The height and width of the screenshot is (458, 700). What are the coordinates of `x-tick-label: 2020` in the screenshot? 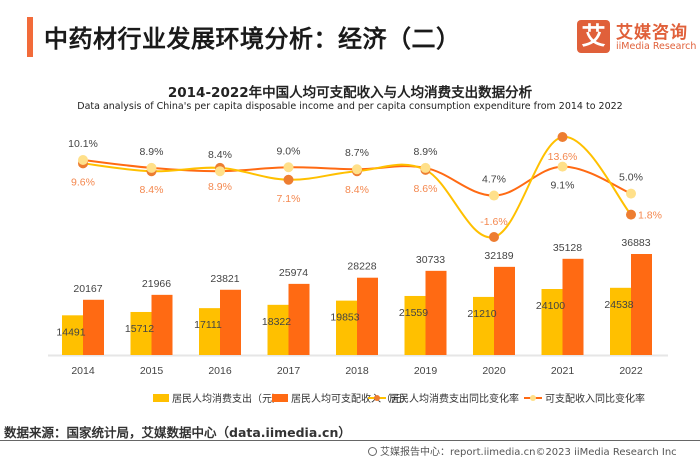 It's located at (494, 371).